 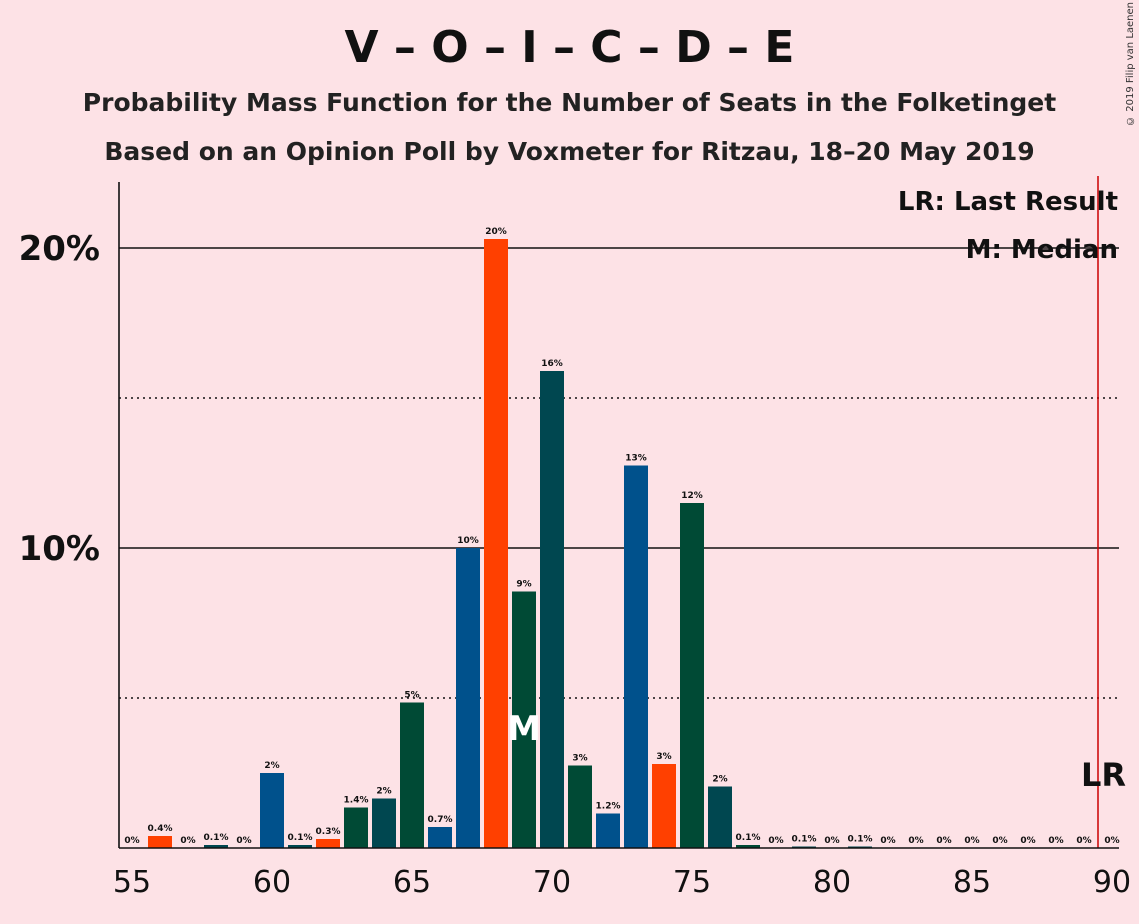 I want to click on data-label: 5%, so click(x=411, y=696).